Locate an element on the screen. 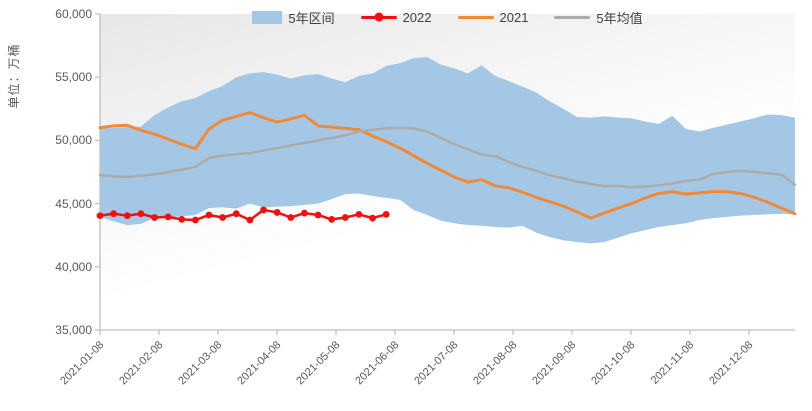  legend-band-5yr-range: 5年区间 is located at coordinates (293, 17).